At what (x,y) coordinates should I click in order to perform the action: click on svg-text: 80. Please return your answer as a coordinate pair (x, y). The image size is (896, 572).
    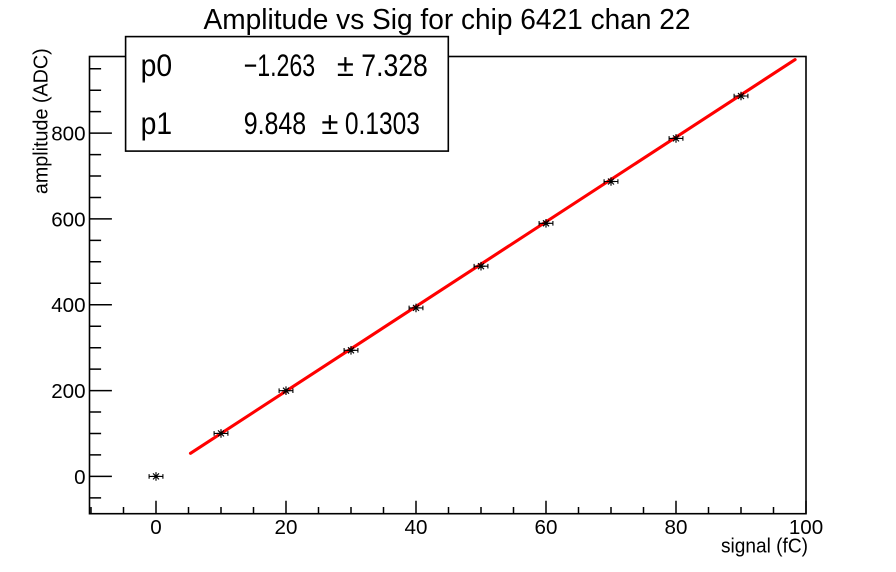
    Looking at the image, I should click on (676, 527).